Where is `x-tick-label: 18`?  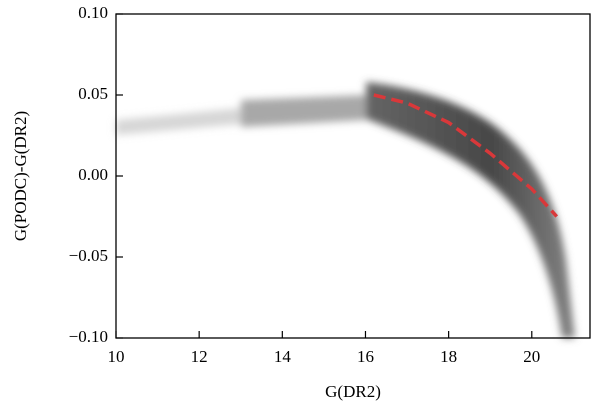
x-tick-label: 18 is located at coordinates (448, 356).